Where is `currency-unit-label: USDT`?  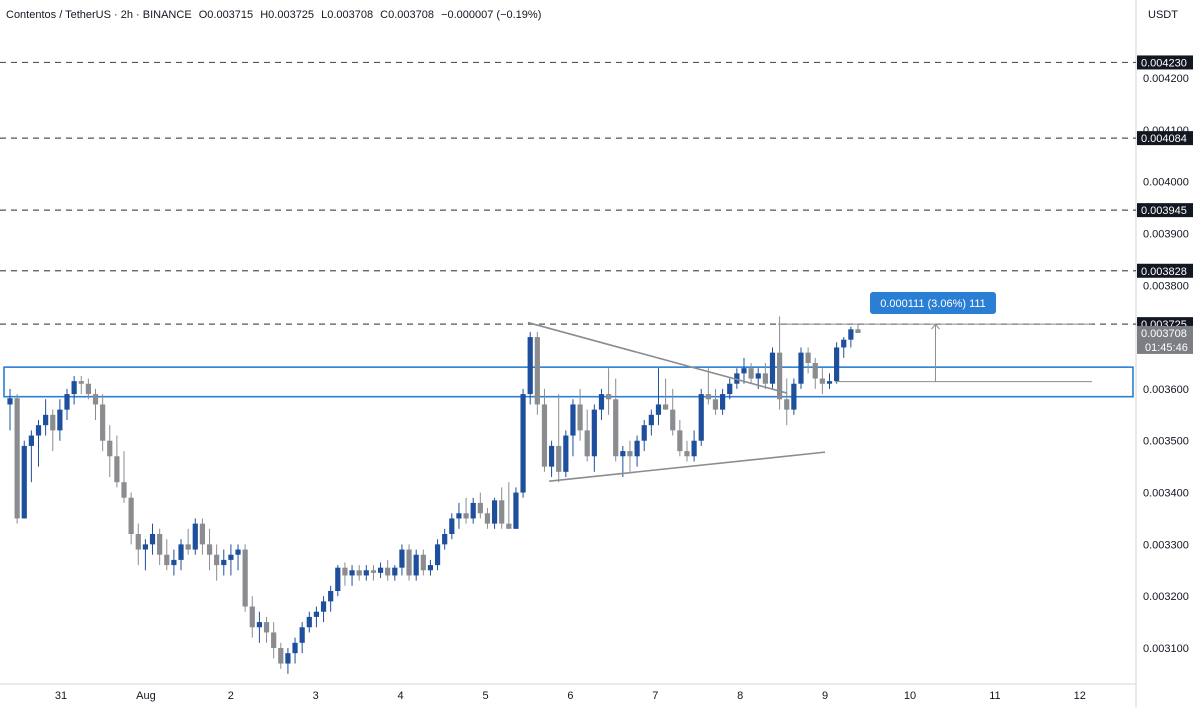 currency-unit-label: USDT is located at coordinates (1163, 15).